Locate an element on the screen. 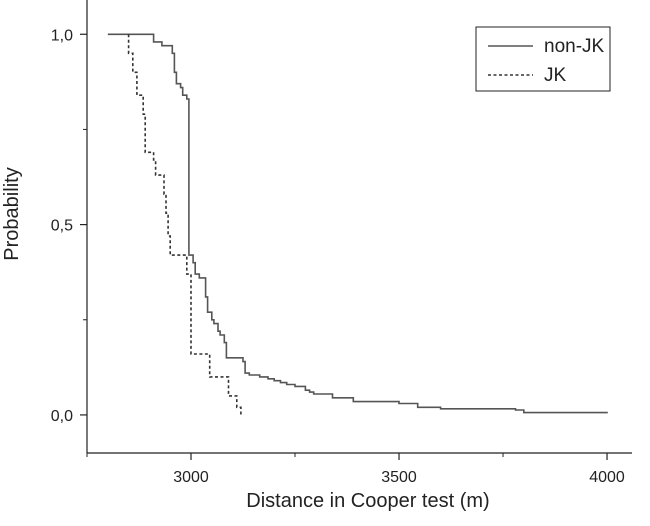 The width and height of the screenshot is (650, 526). legend-box is located at coordinates (543, 59).